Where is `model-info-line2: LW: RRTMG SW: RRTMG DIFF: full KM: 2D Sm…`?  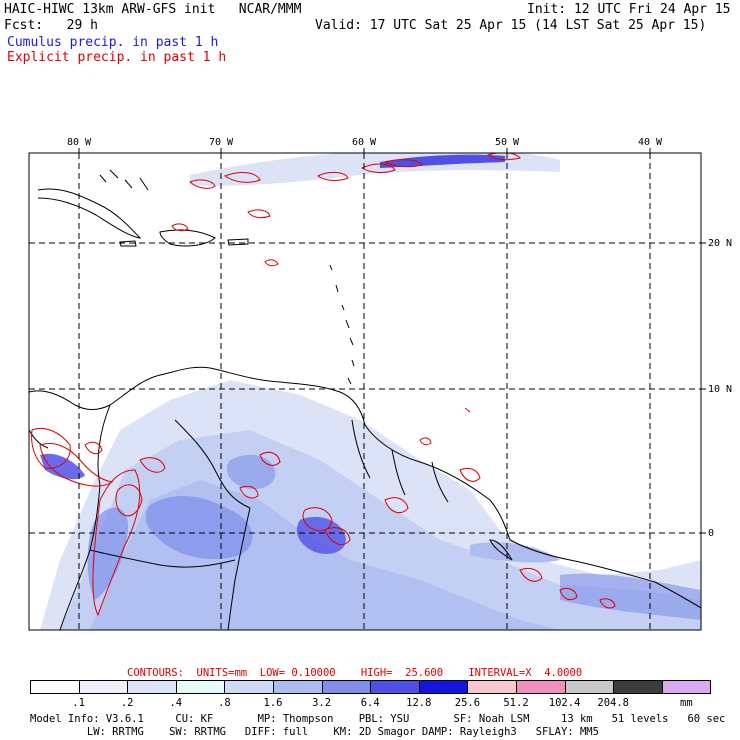 model-info-line2: LW: RRTMG SW: RRTMG DIFF: full KM: 2D Sm… is located at coordinates (314, 732).